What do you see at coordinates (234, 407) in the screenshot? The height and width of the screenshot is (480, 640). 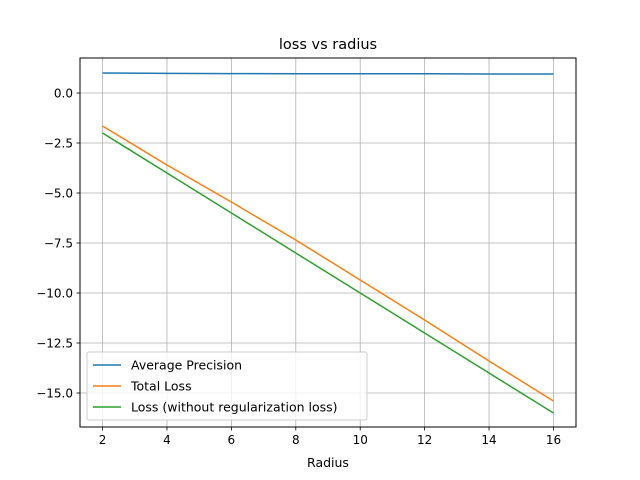 I see `legend-label-2: Loss (without regularization loss)` at bounding box center [234, 407].